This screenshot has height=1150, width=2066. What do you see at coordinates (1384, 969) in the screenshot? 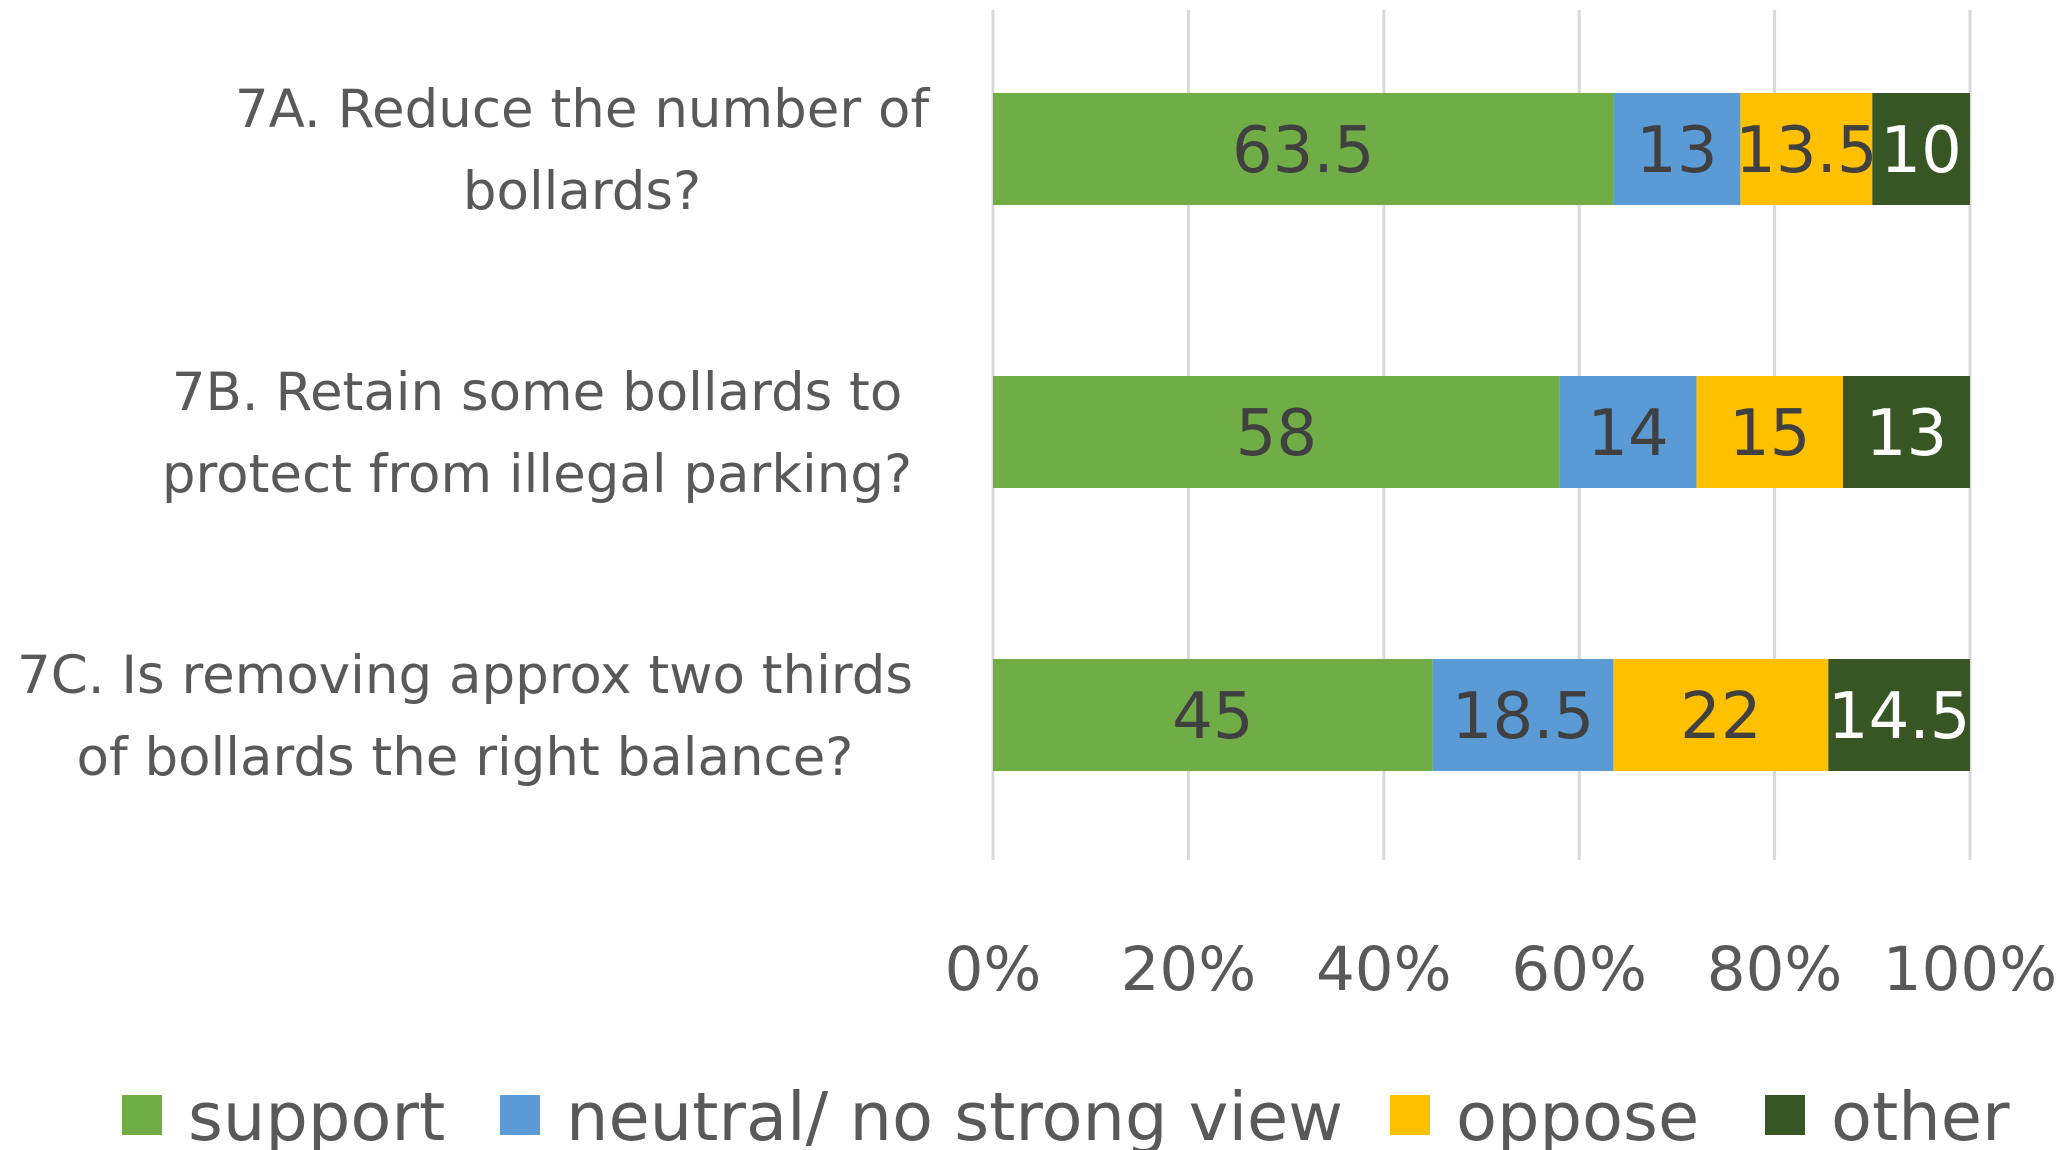
I see `x-tick-label: 40%` at bounding box center [1384, 969].